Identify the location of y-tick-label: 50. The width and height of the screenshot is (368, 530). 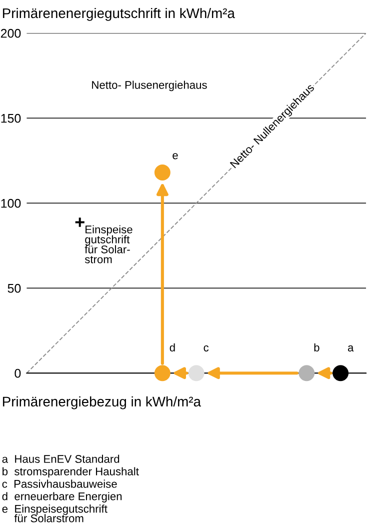
(14, 288).